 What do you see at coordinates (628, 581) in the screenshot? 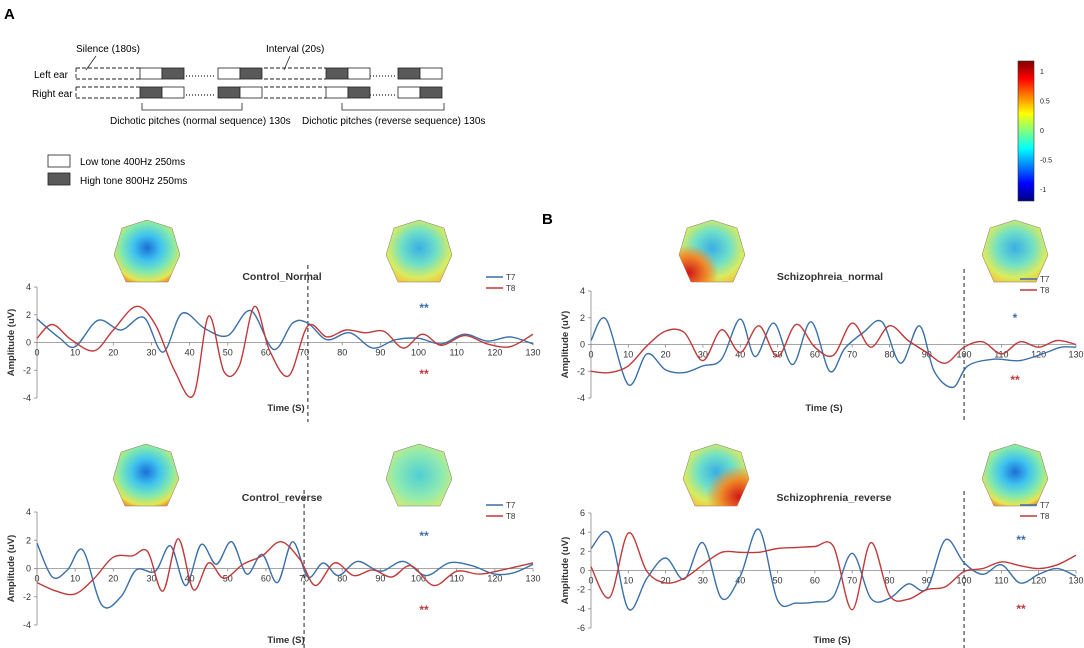
I see `x-tick-label: 10` at bounding box center [628, 581].